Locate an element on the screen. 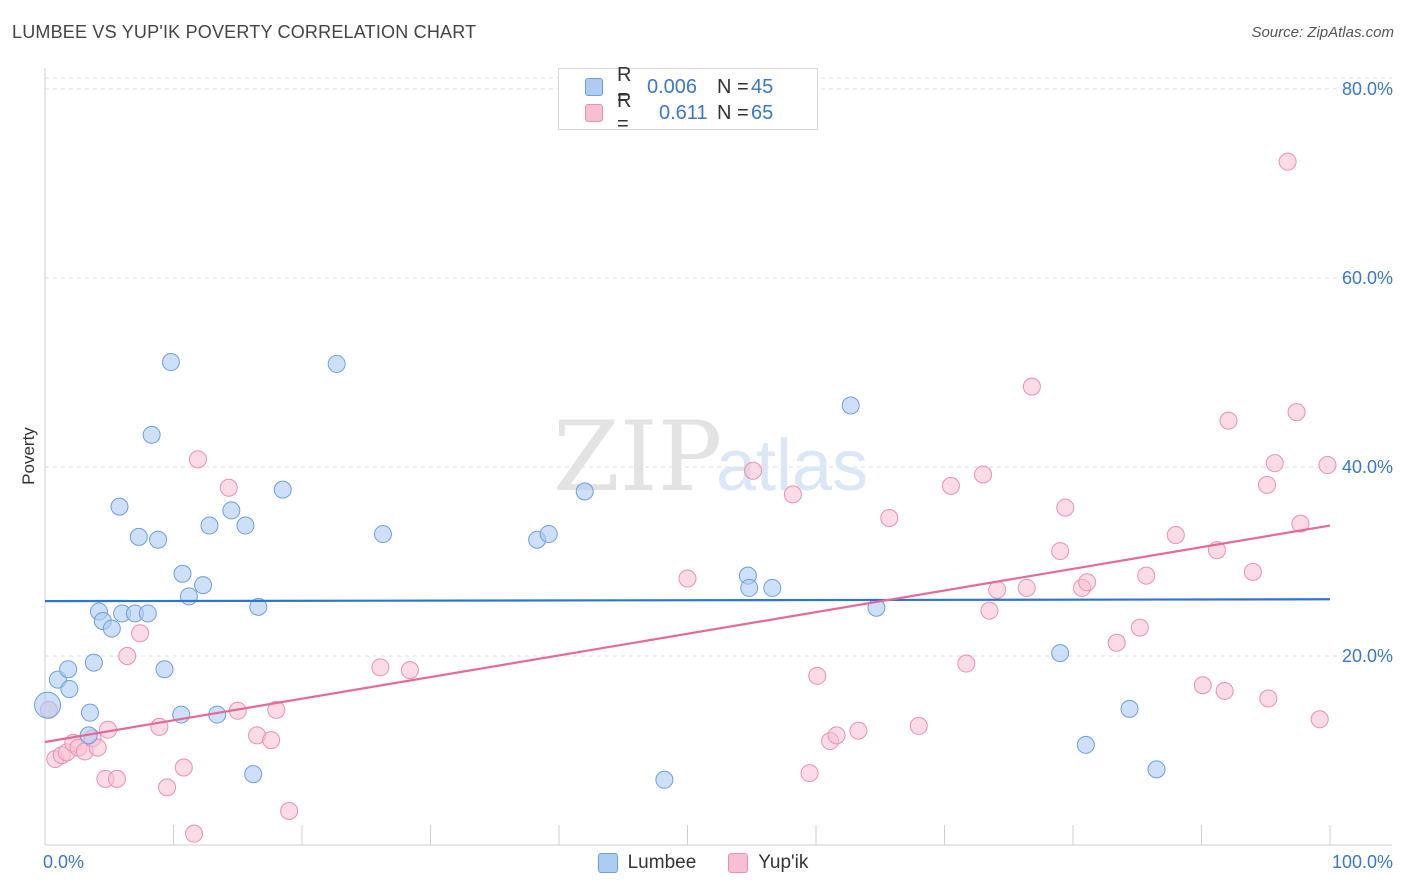 This screenshot has height=892, width=1406. trend-line-lumbee is located at coordinates (687, 600).